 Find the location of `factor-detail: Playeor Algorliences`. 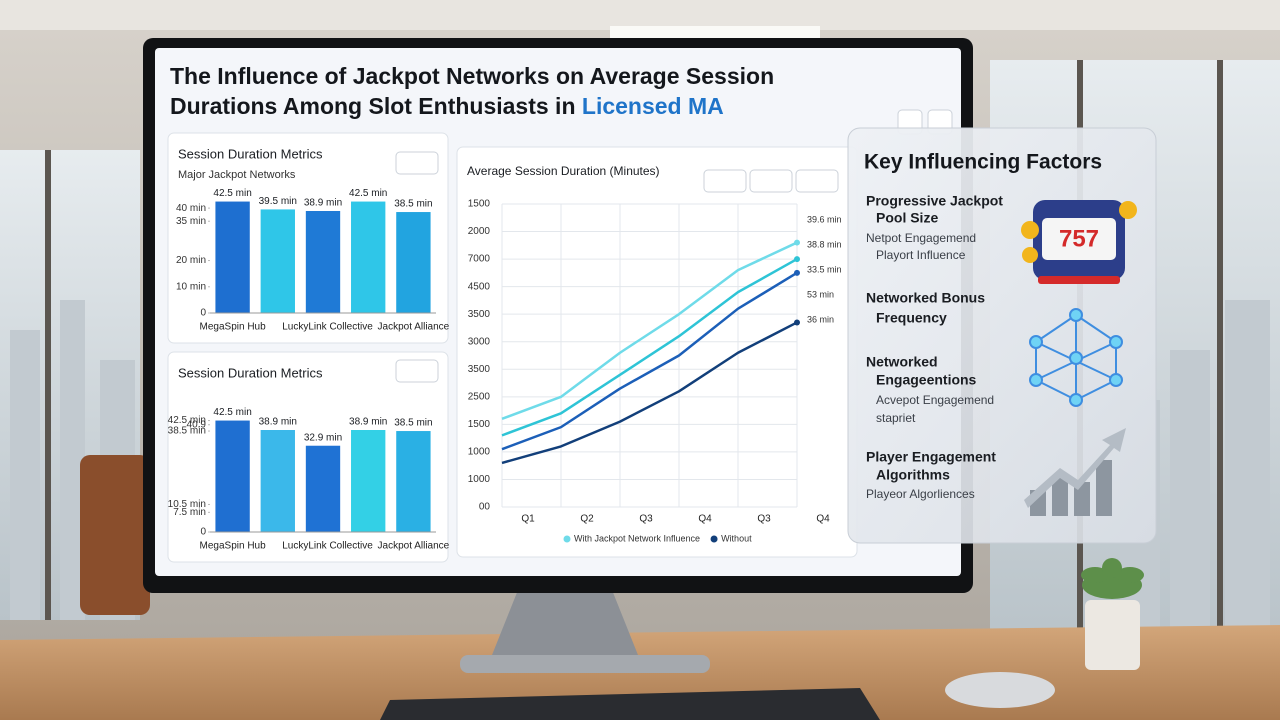

factor-detail: Playeor Algorliences is located at coordinates (920, 494).